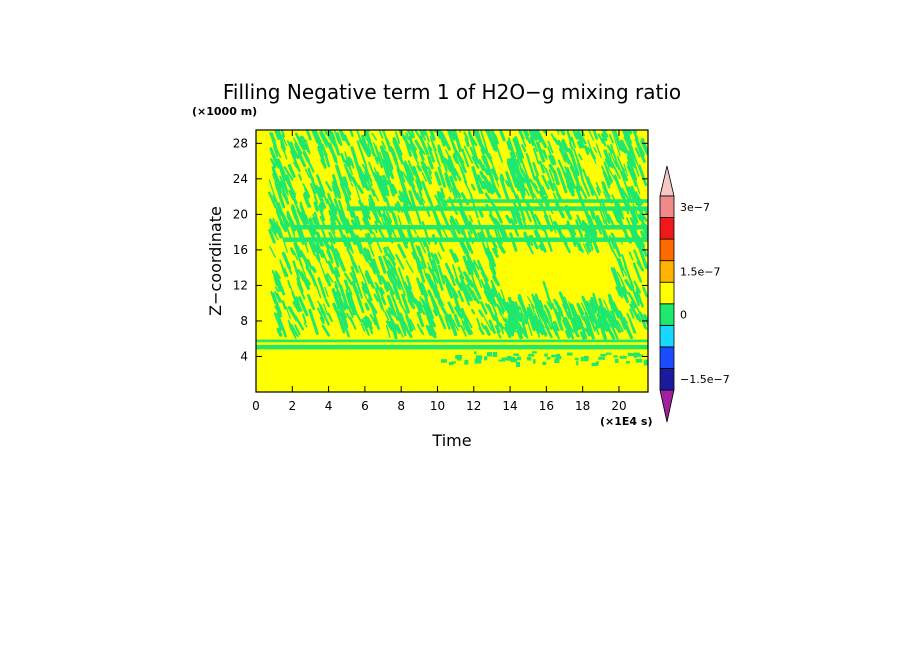 This screenshot has width=904, height=654. I want to click on y-tick-label: 12, so click(240, 285).